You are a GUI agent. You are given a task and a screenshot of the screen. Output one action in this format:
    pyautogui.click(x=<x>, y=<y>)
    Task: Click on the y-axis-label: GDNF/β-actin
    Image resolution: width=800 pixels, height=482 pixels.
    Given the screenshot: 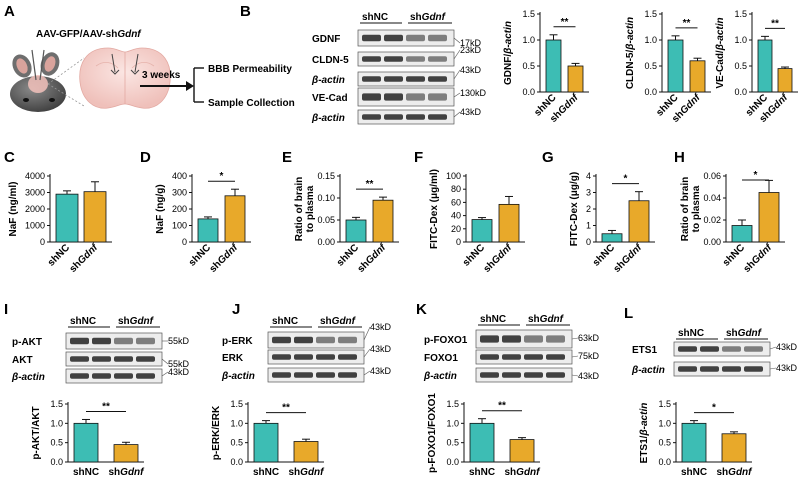 What is the action you would take?
    pyautogui.click(x=508, y=53)
    